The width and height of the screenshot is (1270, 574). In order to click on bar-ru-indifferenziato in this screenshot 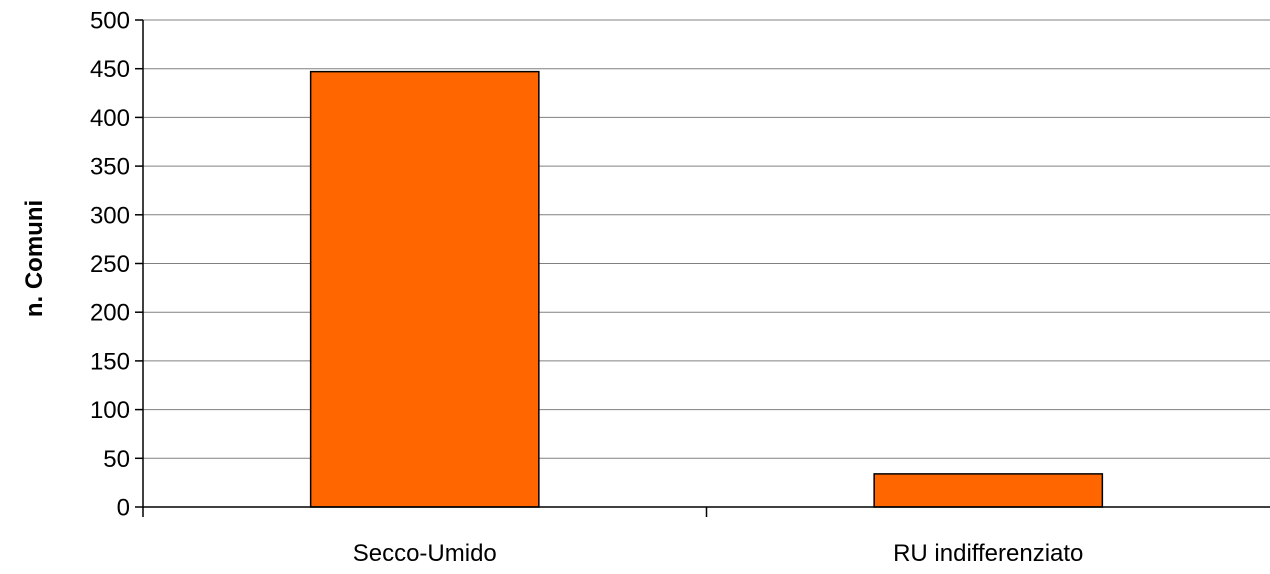, I will do `click(988, 490)`.